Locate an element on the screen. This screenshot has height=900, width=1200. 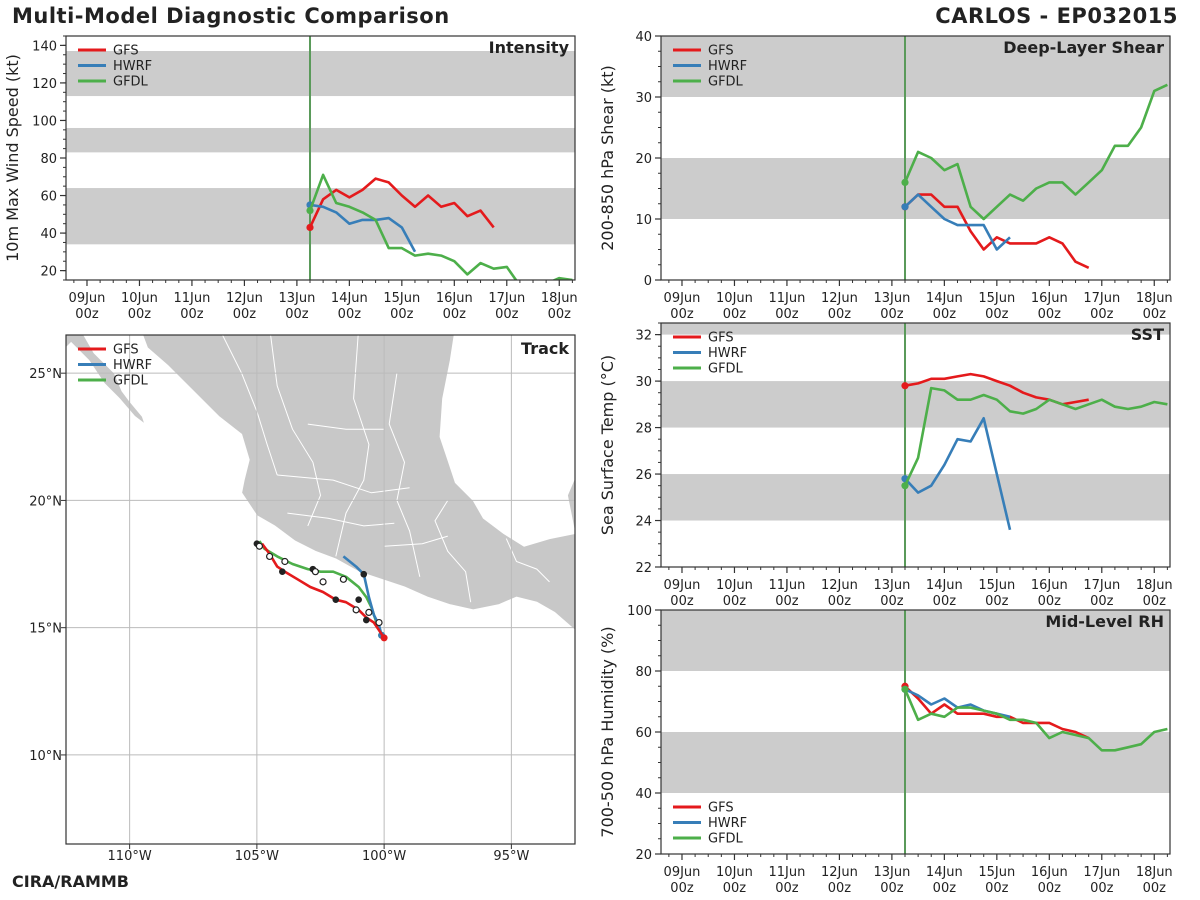
y-axis-label: 10m Max Wind Speed (kt) is located at coordinates (12, 158).